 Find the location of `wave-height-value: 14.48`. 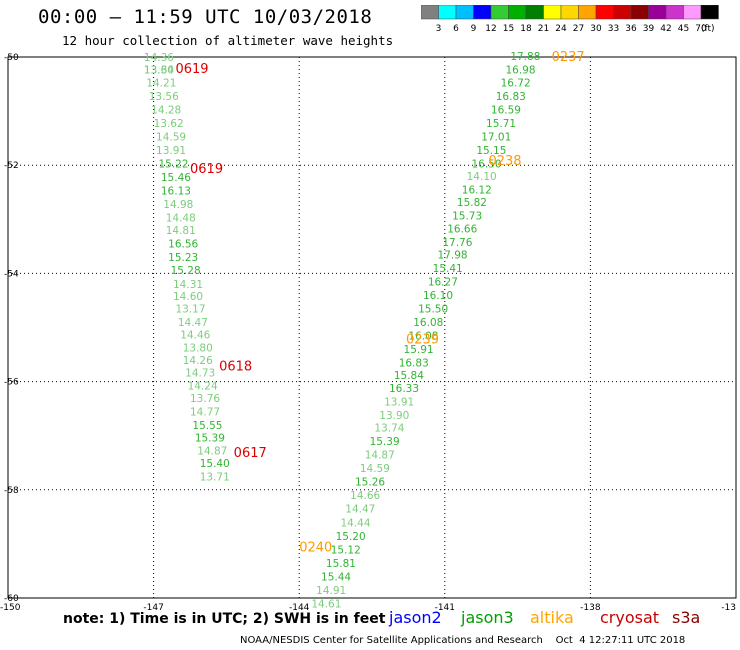

wave-height-value: 14.48 is located at coordinates (181, 219).